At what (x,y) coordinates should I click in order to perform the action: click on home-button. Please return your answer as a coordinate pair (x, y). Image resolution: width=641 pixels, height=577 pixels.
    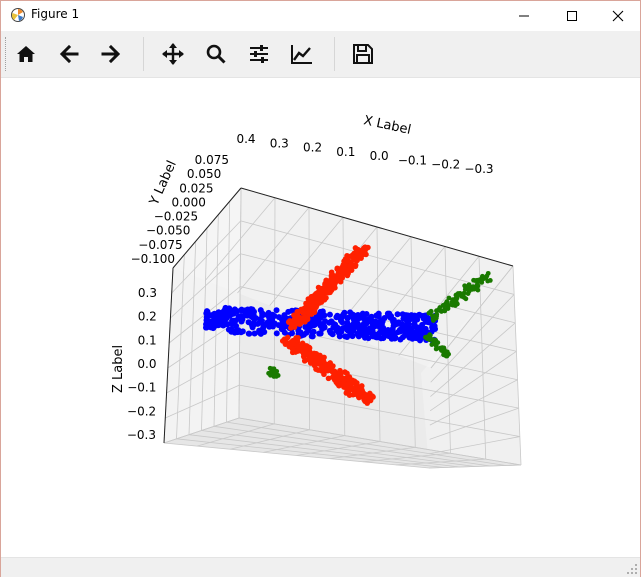
    Looking at the image, I should click on (26, 54).